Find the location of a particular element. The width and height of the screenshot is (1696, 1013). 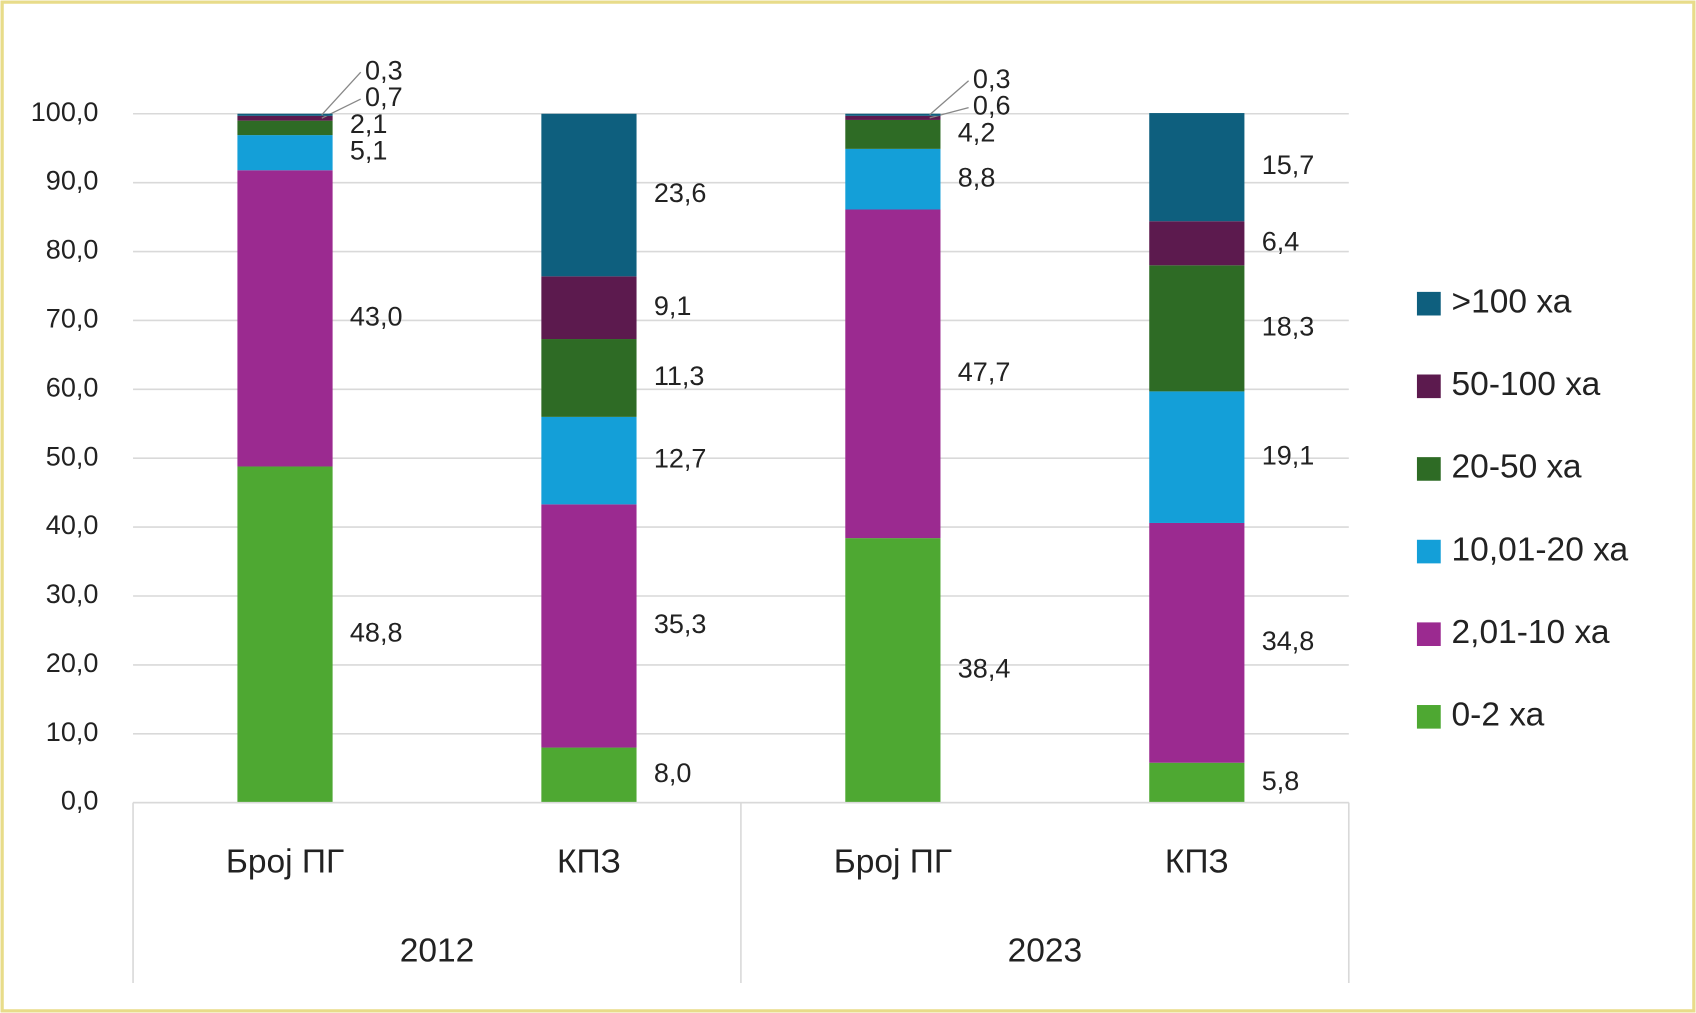

data-label: 12,7 is located at coordinates (680, 459).